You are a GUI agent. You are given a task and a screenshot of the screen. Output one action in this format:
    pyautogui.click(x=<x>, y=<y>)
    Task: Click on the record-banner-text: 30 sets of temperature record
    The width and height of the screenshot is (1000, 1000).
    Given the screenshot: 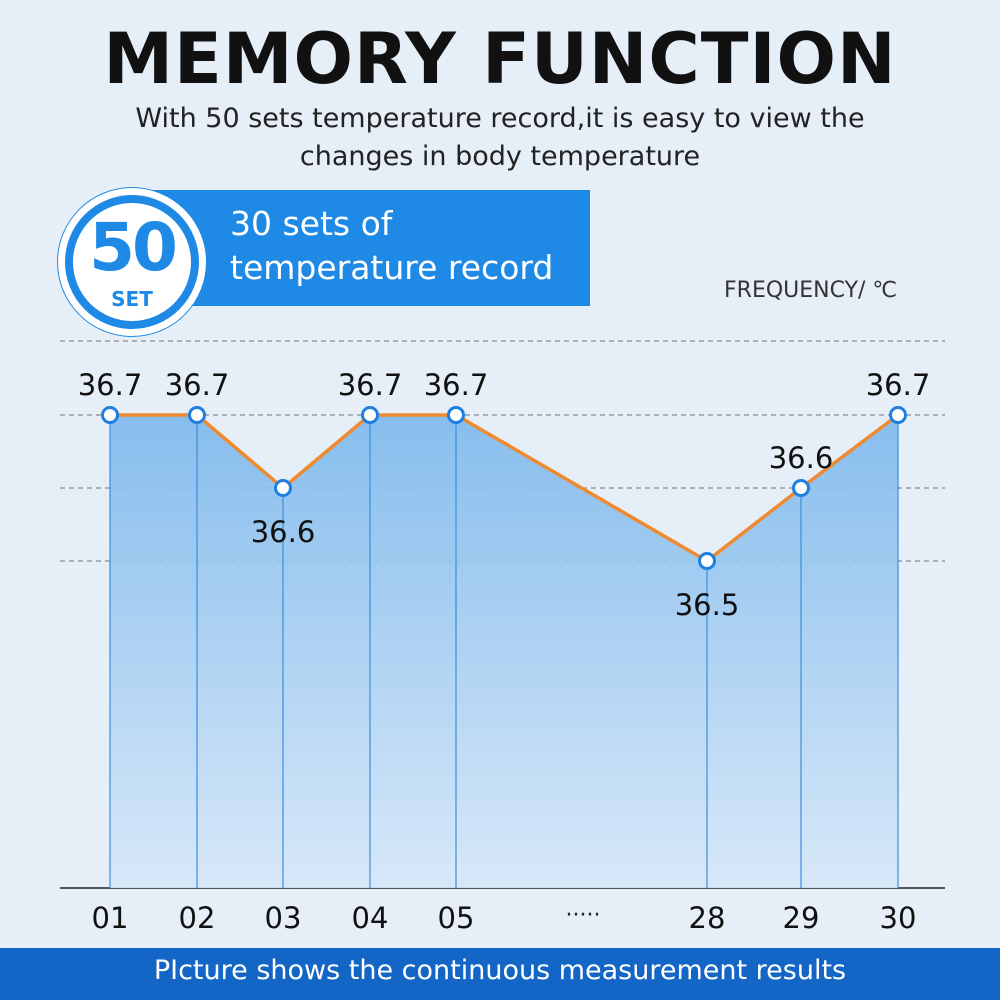 What is the action you would take?
    pyautogui.click(x=392, y=245)
    